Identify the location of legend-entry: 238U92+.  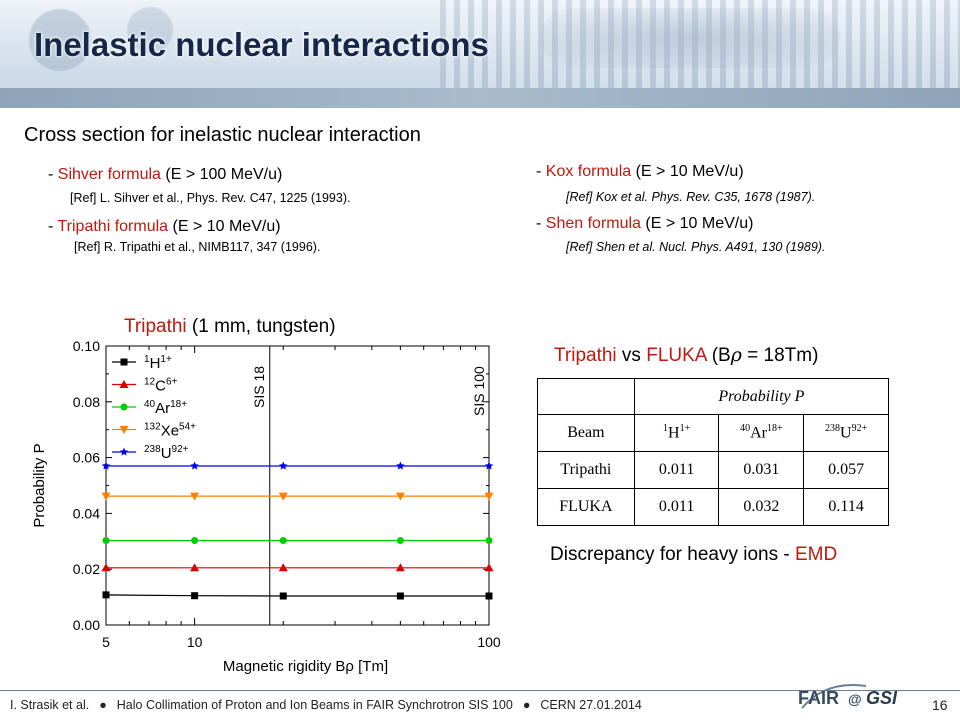
(166, 453).